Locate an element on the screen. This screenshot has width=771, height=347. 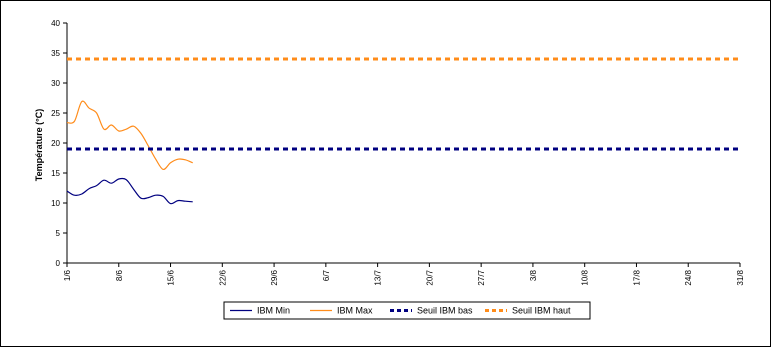
legend-label-seuil-ibm-haut: Seuil IBM haut is located at coordinates (541, 311).